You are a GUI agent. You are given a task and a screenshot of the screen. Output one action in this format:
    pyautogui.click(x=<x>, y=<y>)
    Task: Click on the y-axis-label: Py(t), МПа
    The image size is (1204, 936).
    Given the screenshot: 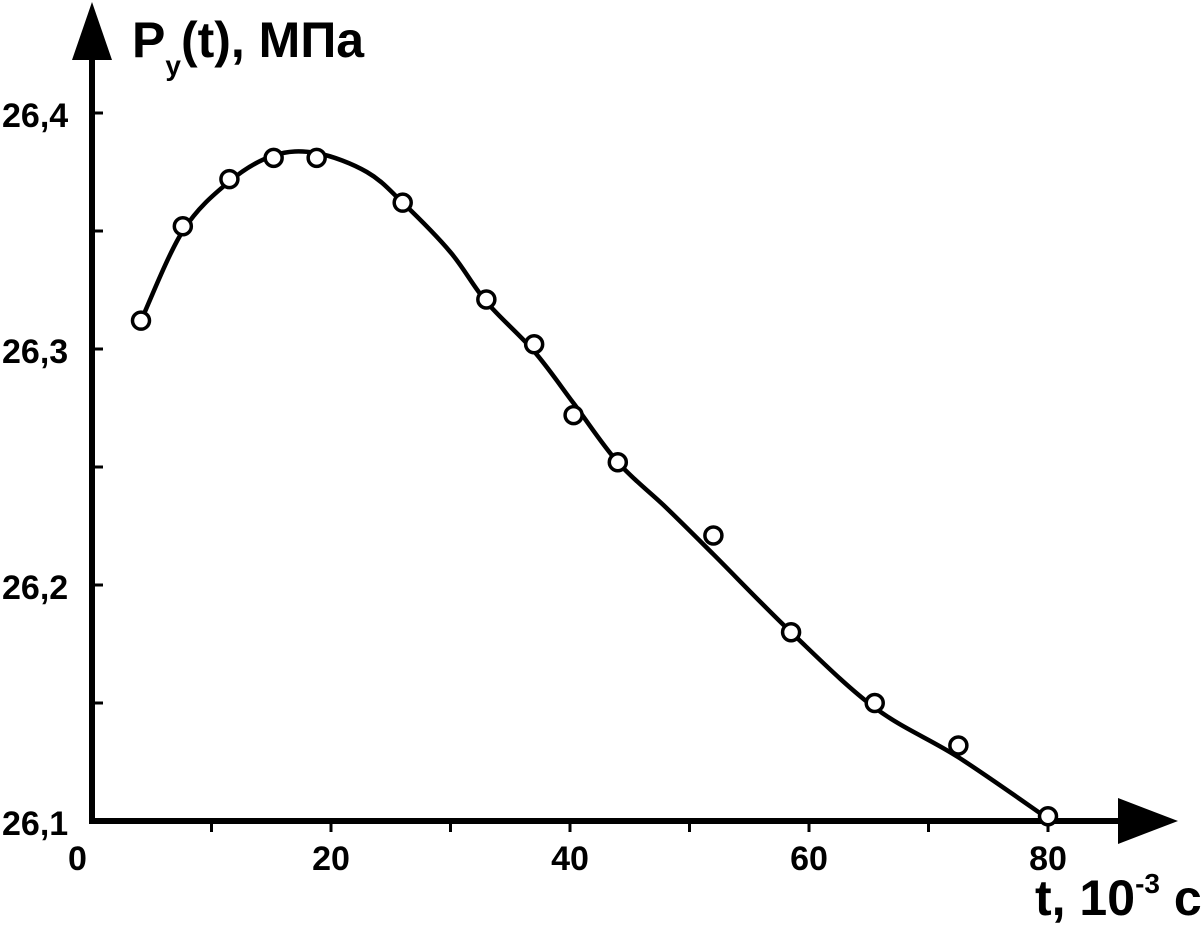 What is the action you would take?
    pyautogui.click(x=248, y=45)
    